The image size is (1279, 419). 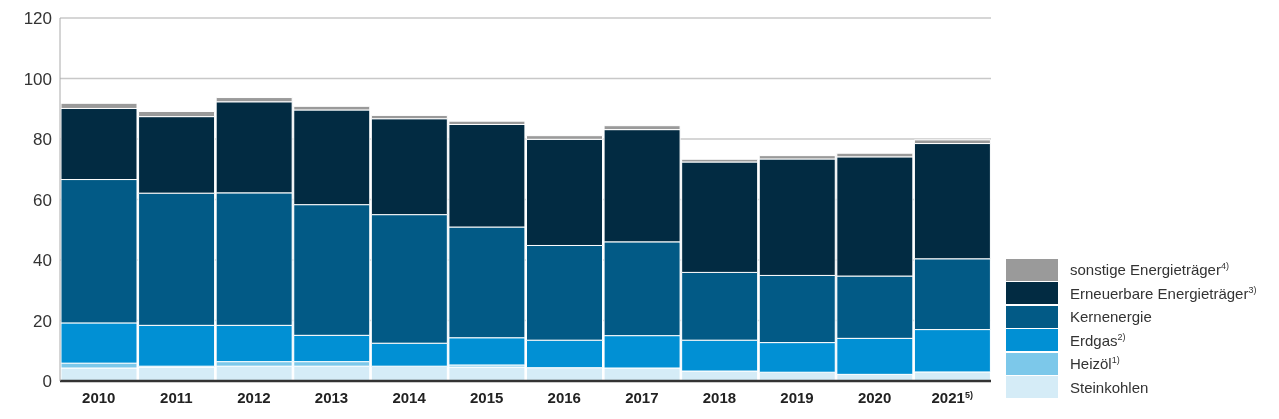 What do you see at coordinates (1109, 387) in the screenshot?
I see `legend-label: Steinkohlen` at bounding box center [1109, 387].